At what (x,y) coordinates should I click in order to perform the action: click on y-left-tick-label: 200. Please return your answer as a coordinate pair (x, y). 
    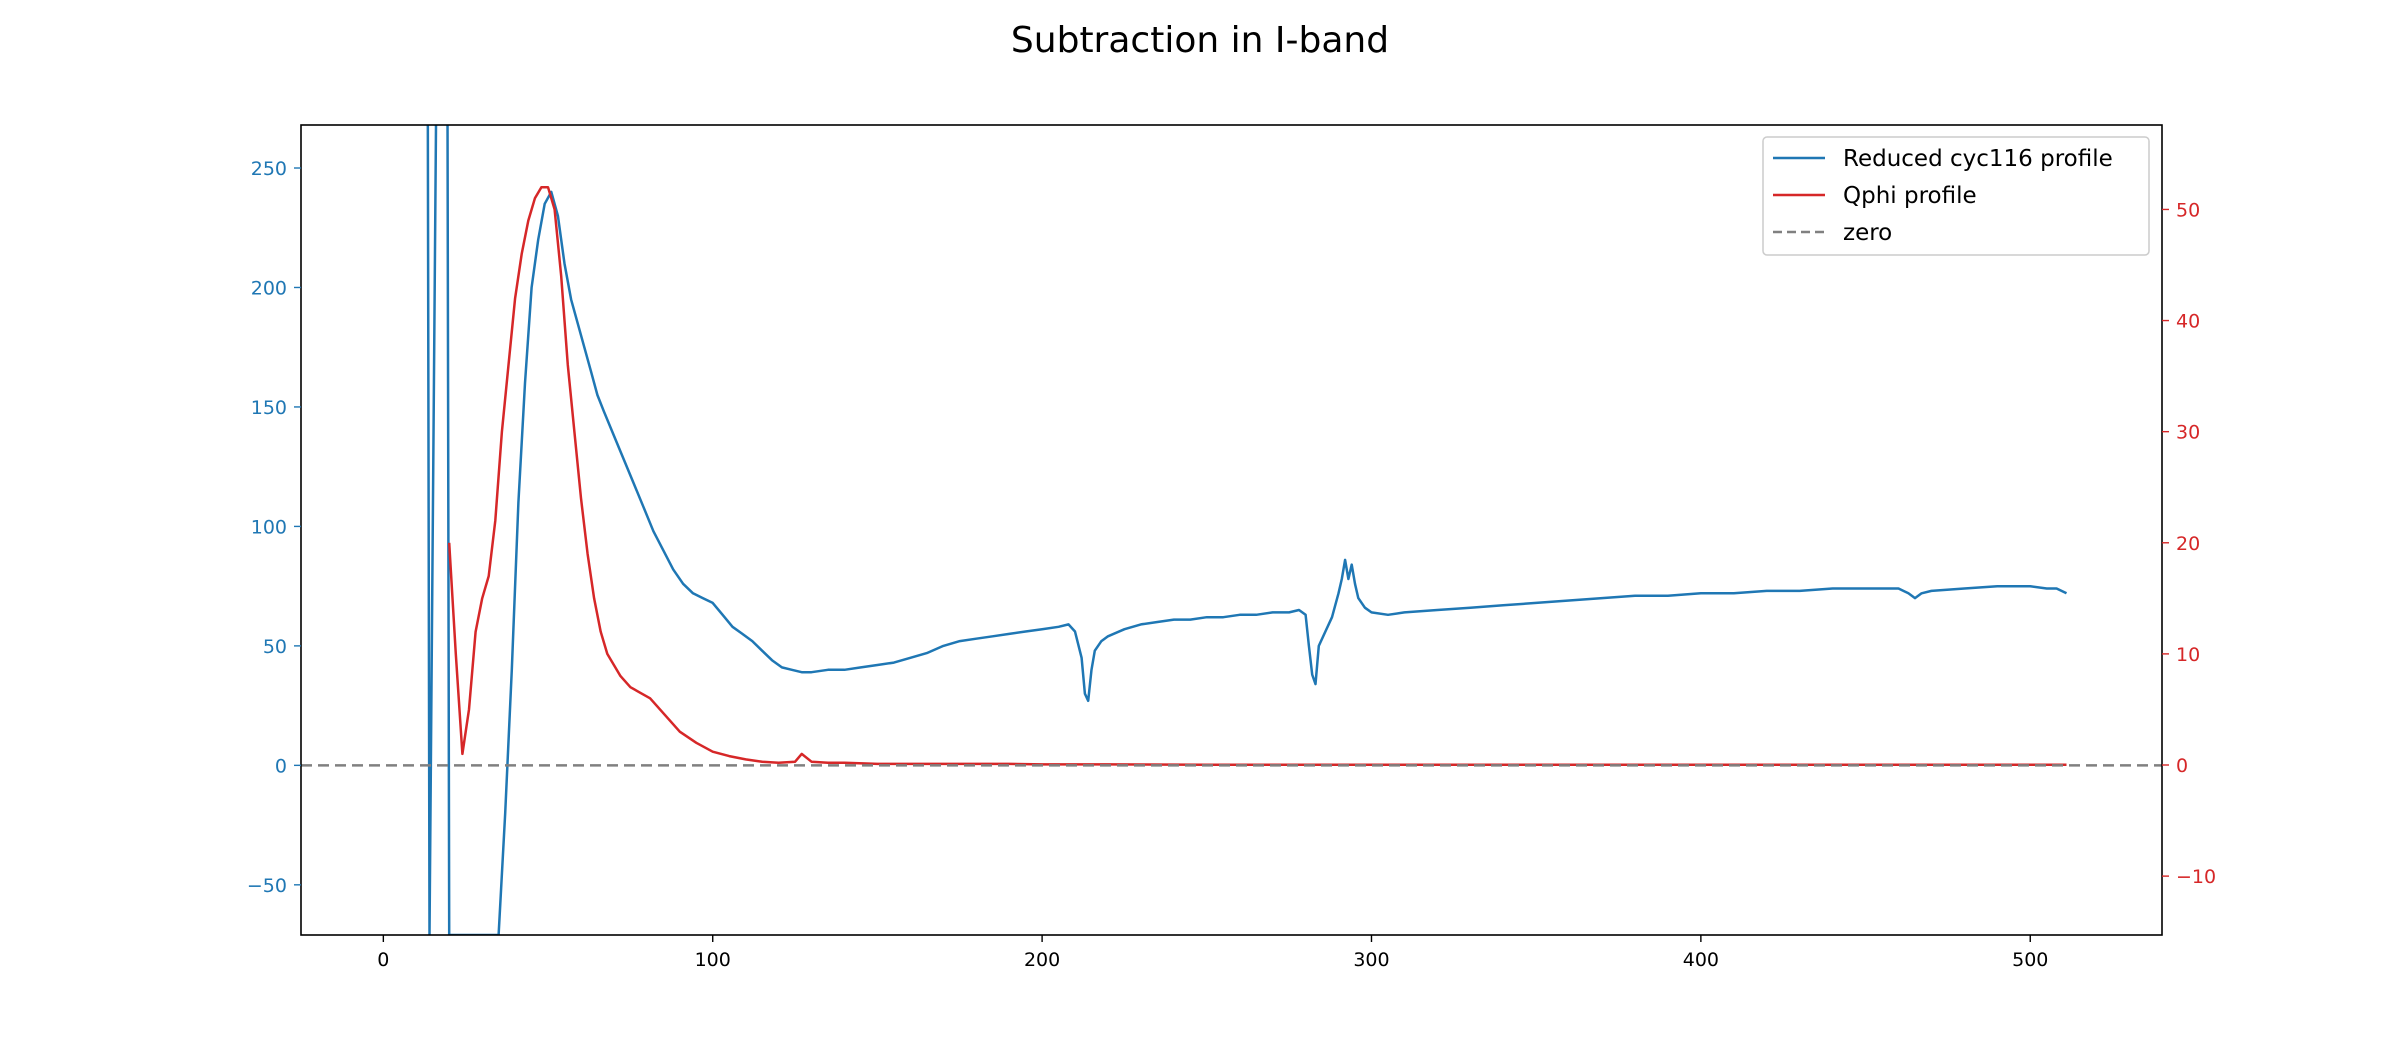
    Looking at the image, I should click on (269, 288).